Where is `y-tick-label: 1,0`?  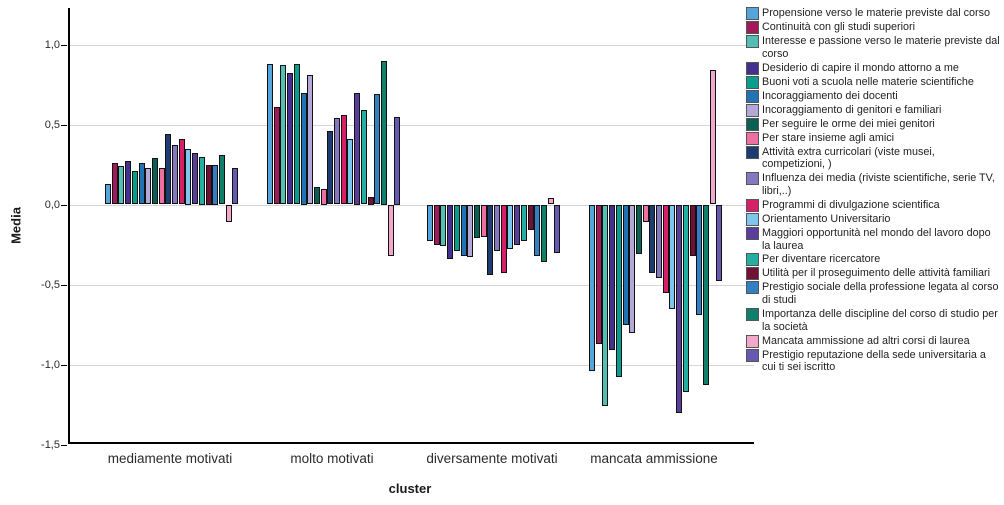
y-tick-label: 1,0 is located at coordinates (52, 44).